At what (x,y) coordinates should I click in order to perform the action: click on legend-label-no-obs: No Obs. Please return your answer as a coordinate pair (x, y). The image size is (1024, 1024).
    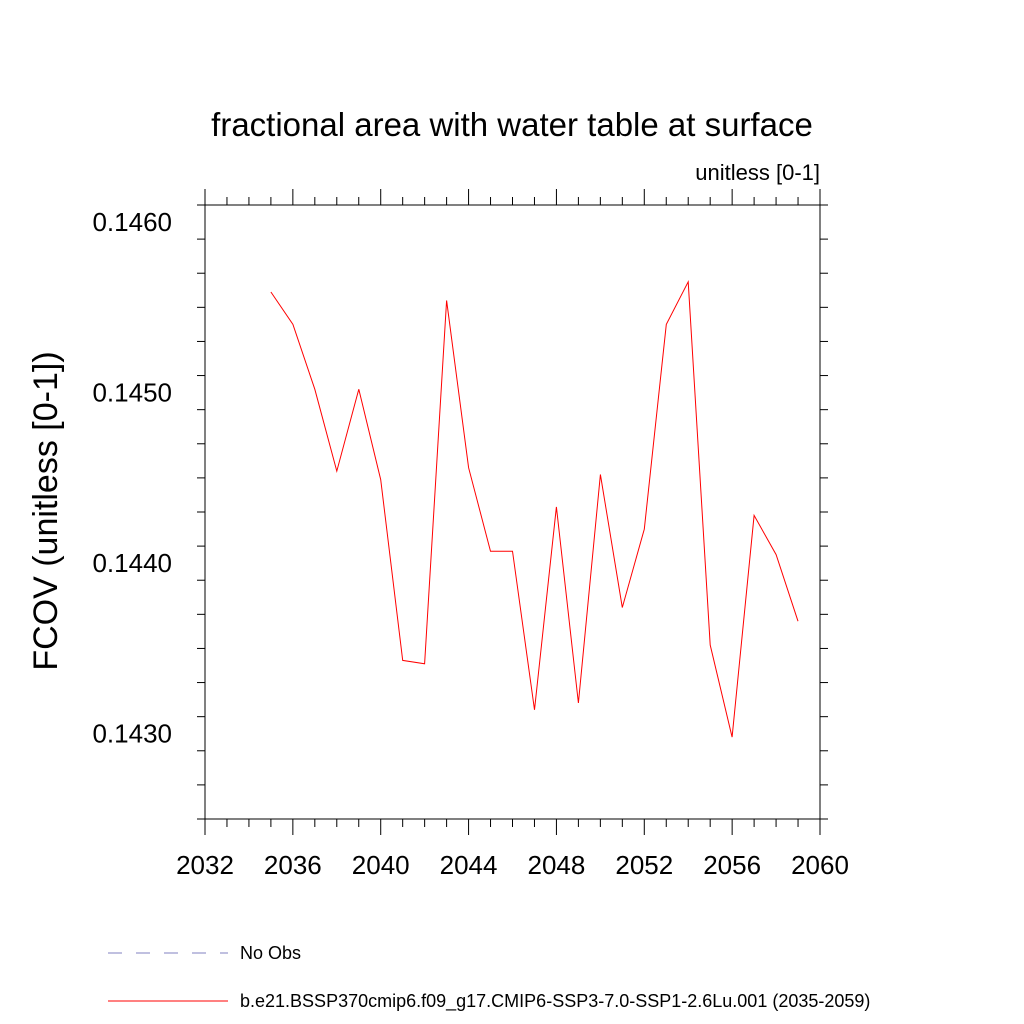
    Looking at the image, I should click on (270, 953).